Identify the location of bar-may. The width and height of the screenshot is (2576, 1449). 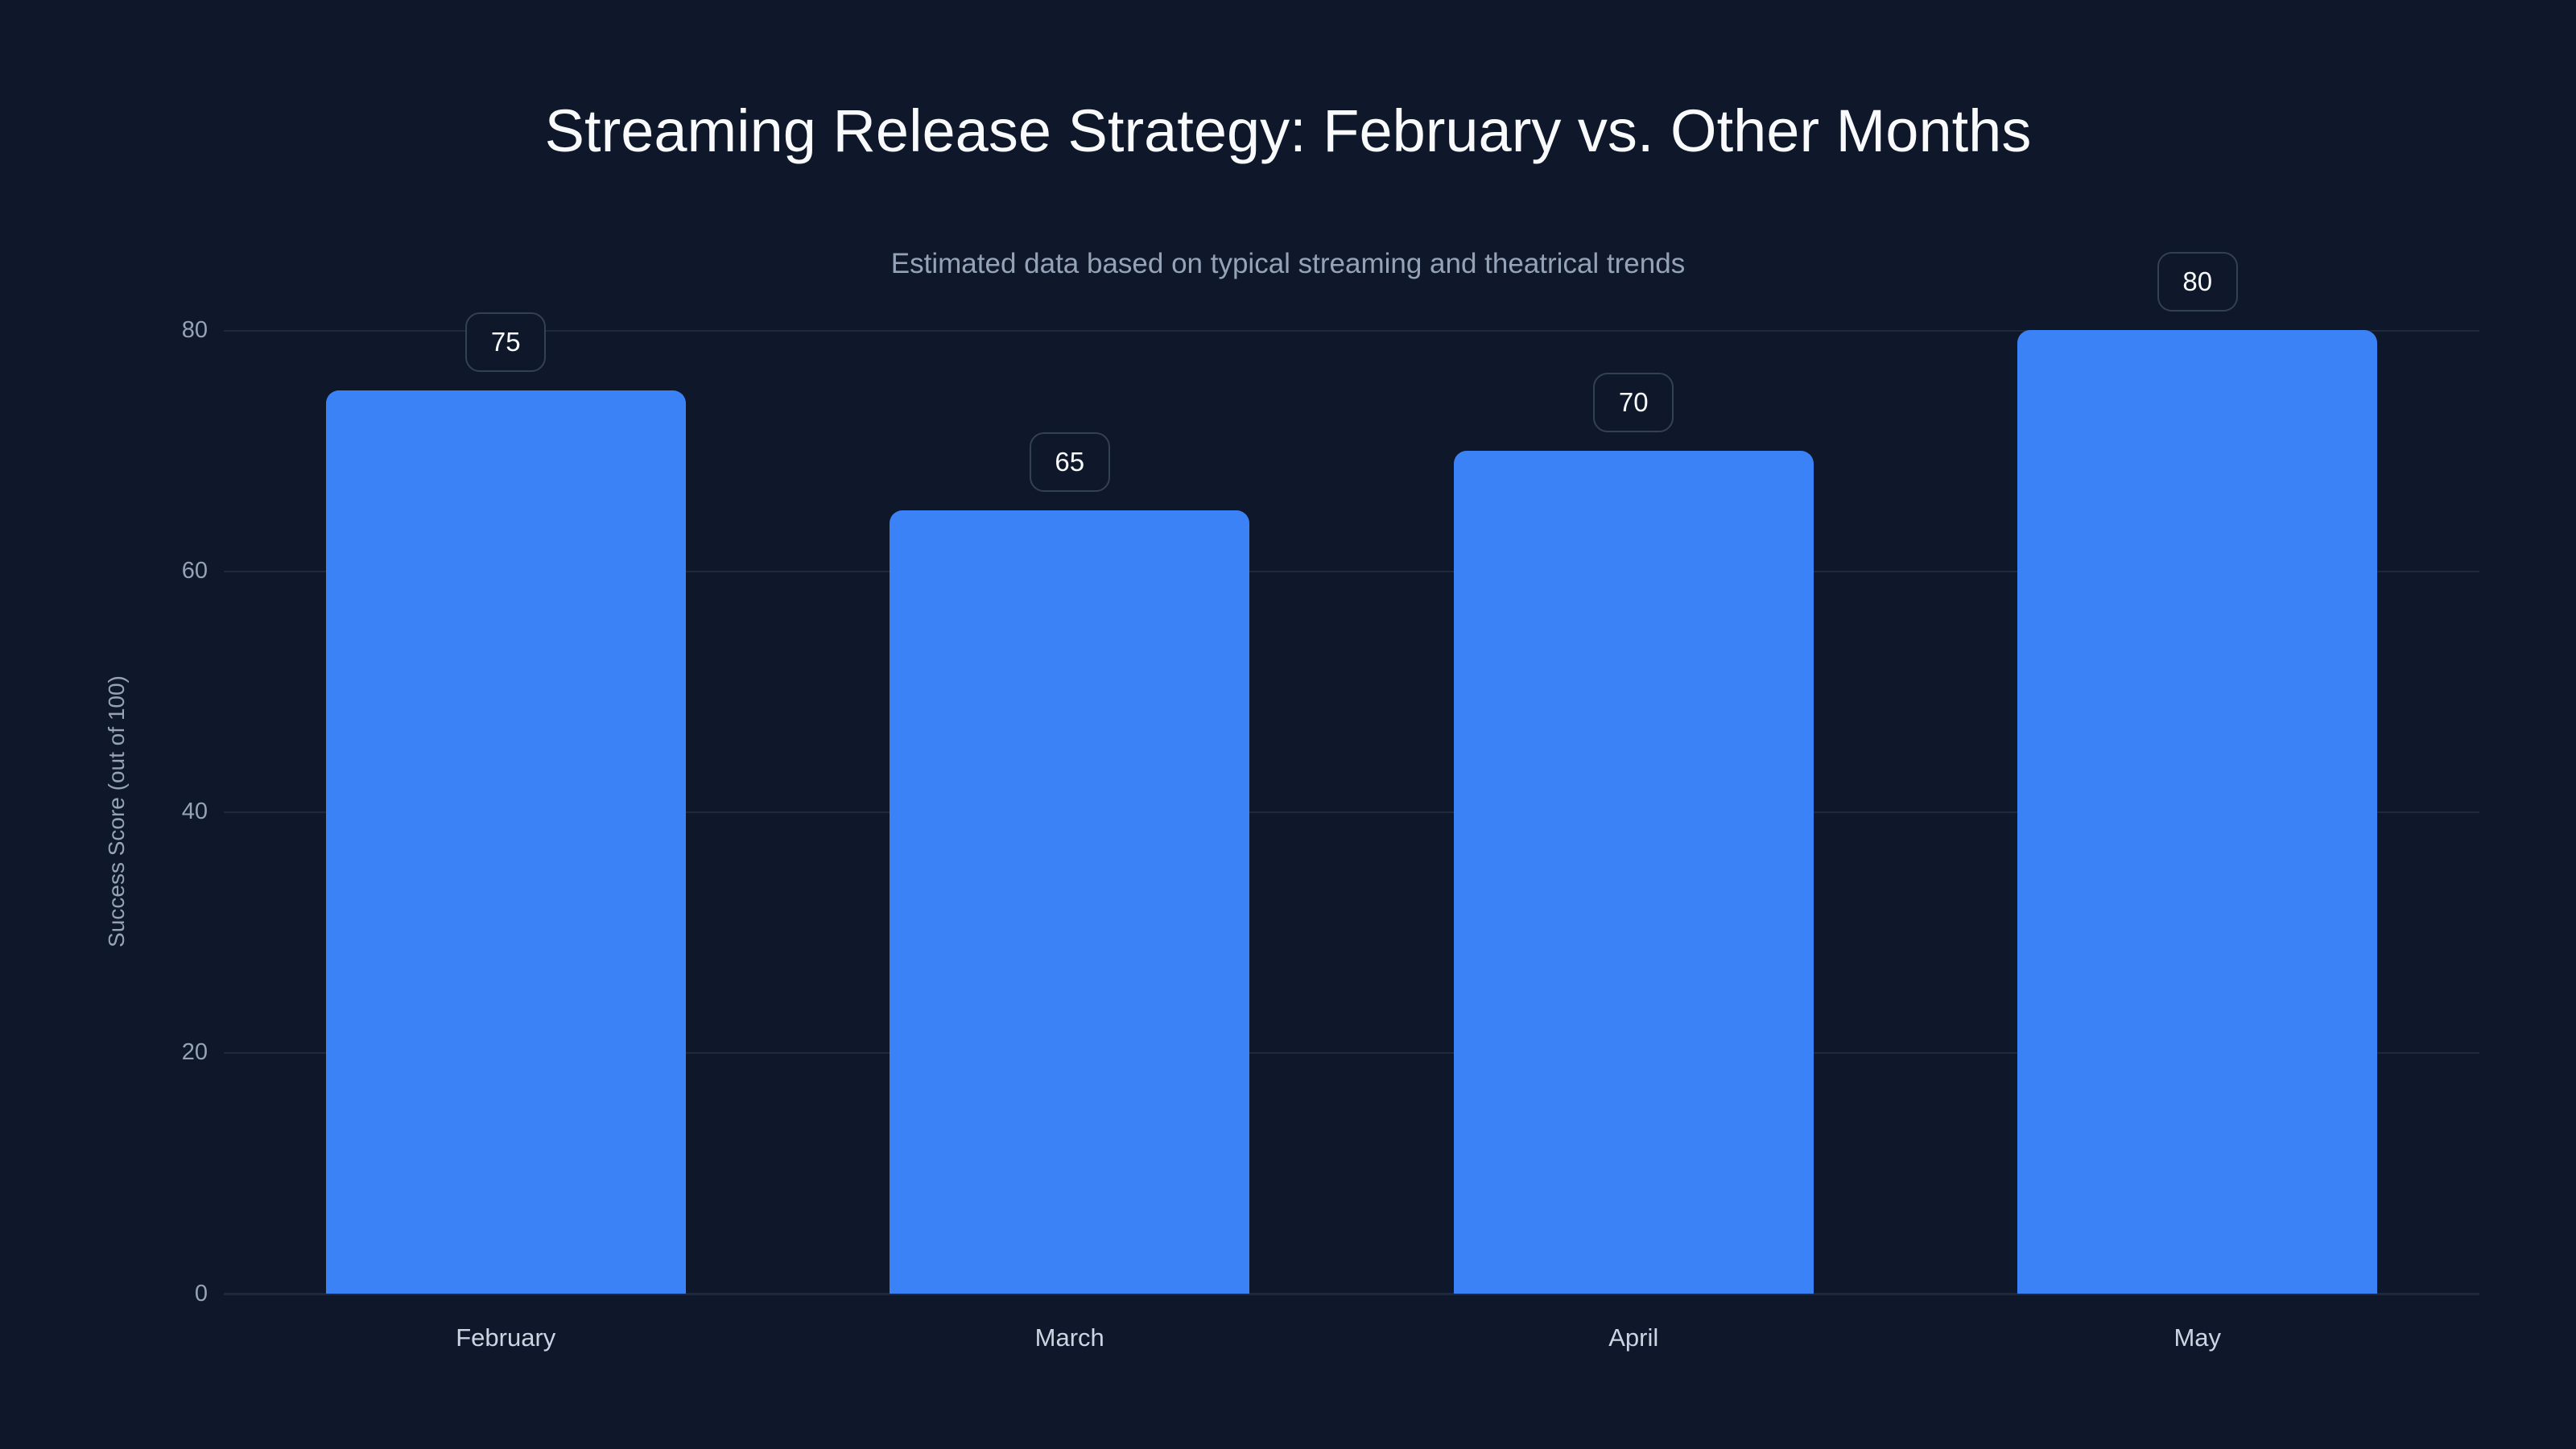
(2197, 812).